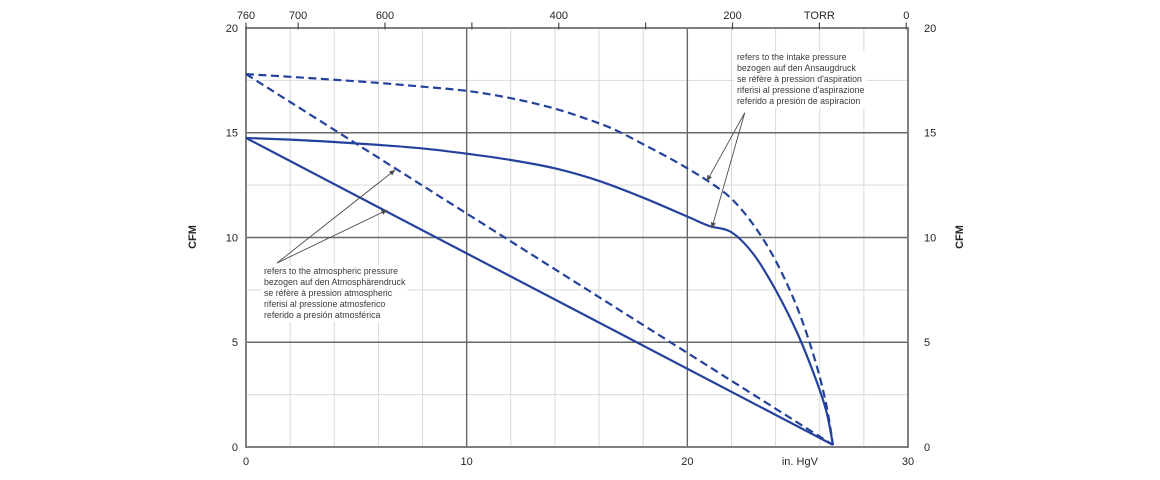 Image resolution: width=1160 pixels, height=480 pixels. Describe the element at coordinates (325, 304) in the screenshot. I see `annotation-line: riferisi al pressione atmosferico` at that location.